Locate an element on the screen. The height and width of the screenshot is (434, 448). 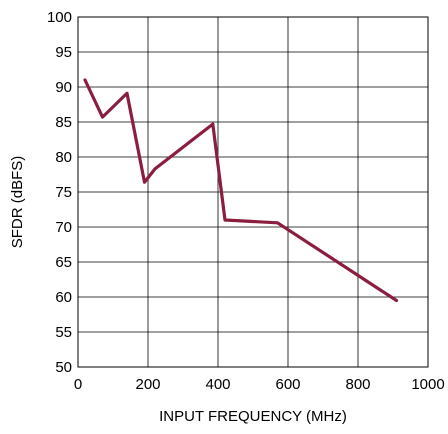
y-tick-label: 95 is located at coordinates (63, 52).